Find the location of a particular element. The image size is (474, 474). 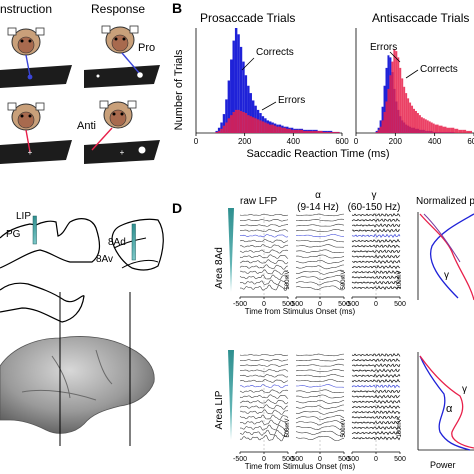

col-title-gamma-symbol: γ is located at coordinates (374, 195).